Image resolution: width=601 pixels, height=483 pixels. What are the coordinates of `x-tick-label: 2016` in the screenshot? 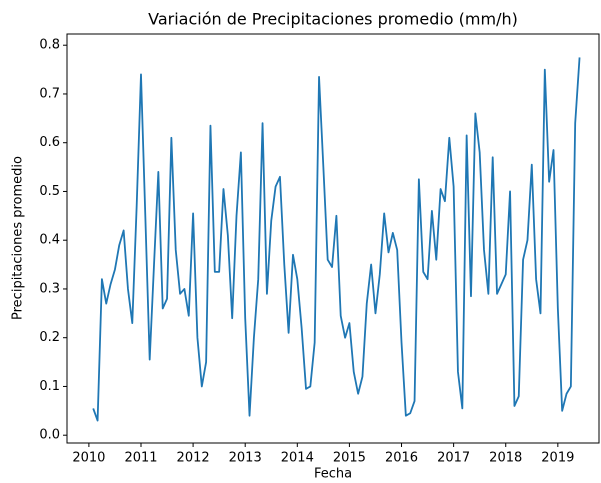 It's located at (401, 458).